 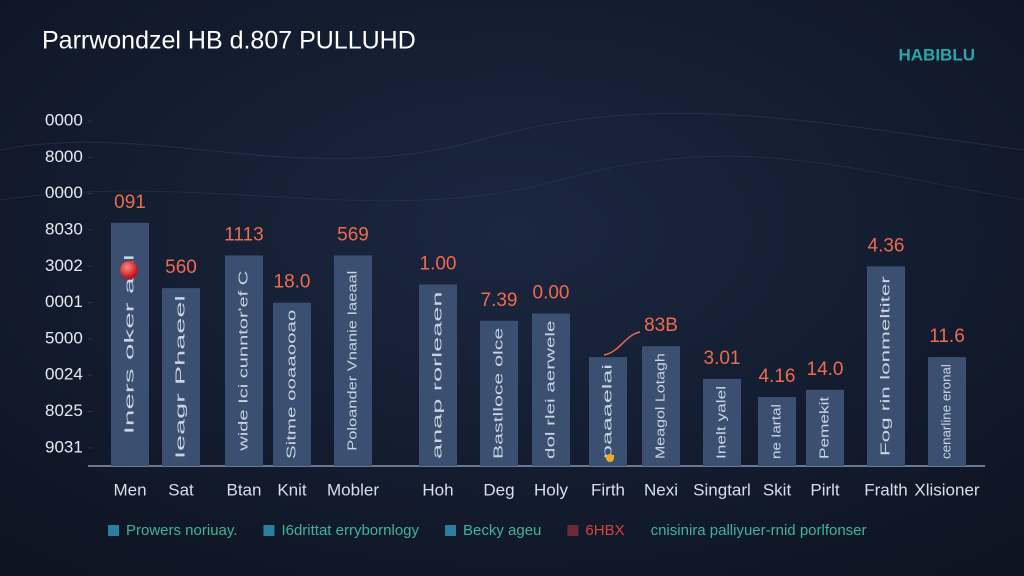 I want to click on x-tick-label: Knit, so click(x=292, y=489).